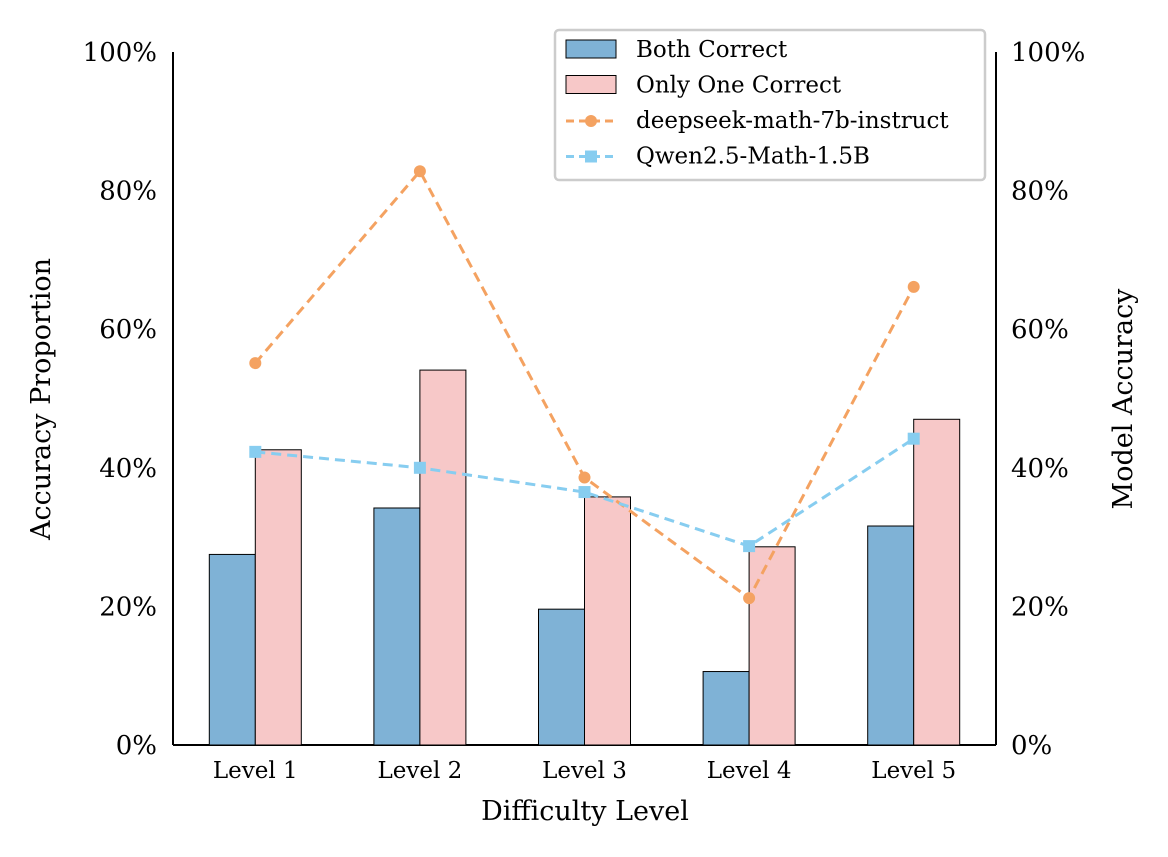 The width and height of the screenshot is (1168, 857). What do you see at coordinates (753, 157) in the screenshot?
I see `legend-label: Qwen2.5-Math-1.5B` at bounding box center [753, 157].